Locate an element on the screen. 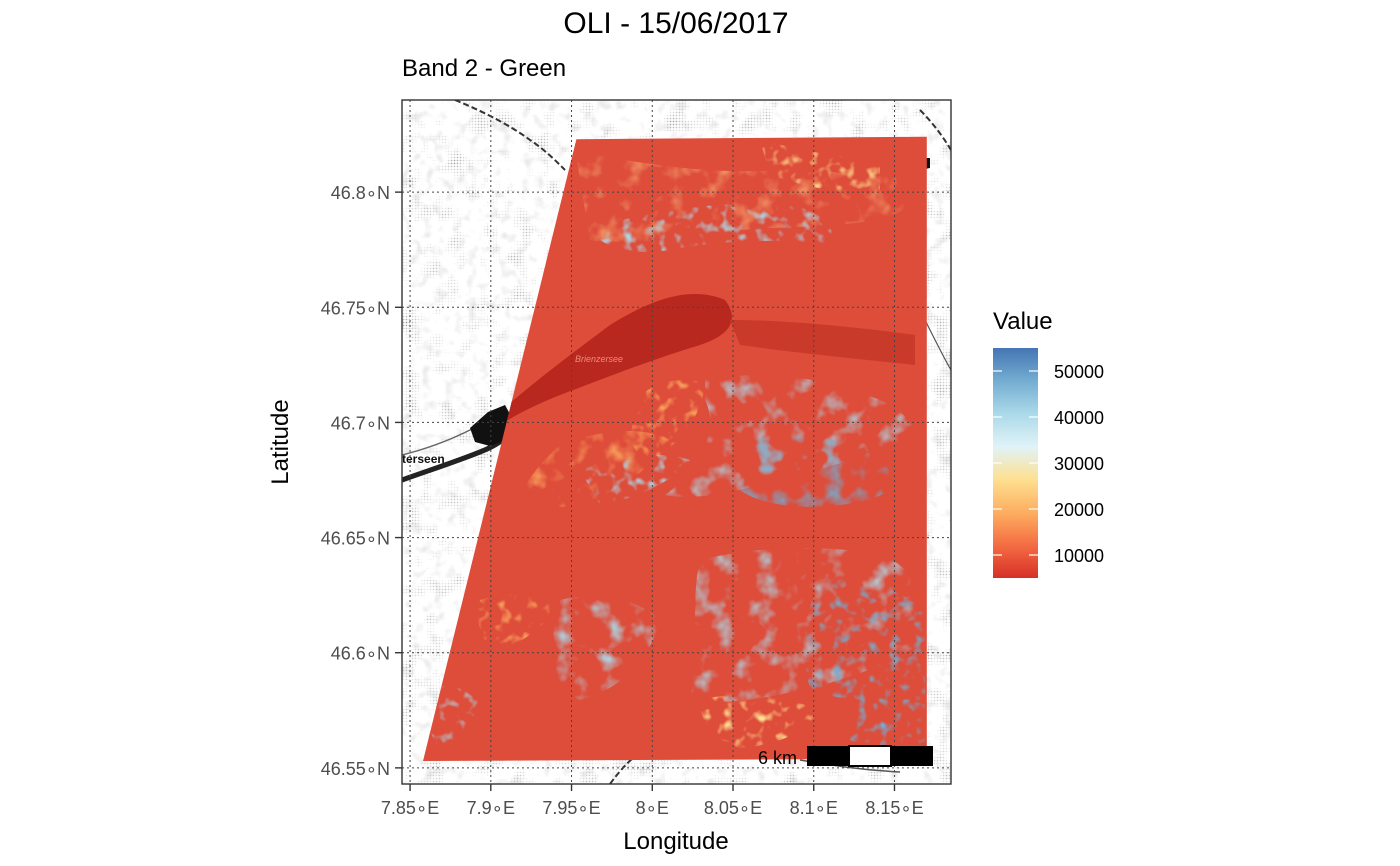 The width and height of the screenshot is (1400, 866). chart-title: OLI - 15/06/2017 is located at coordinates (675, 23).